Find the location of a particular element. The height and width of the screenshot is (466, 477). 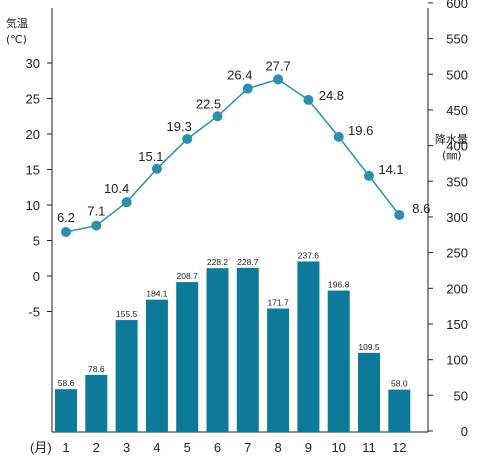

precipitation-tick-label: 400 is located at coordinates (457, 146).